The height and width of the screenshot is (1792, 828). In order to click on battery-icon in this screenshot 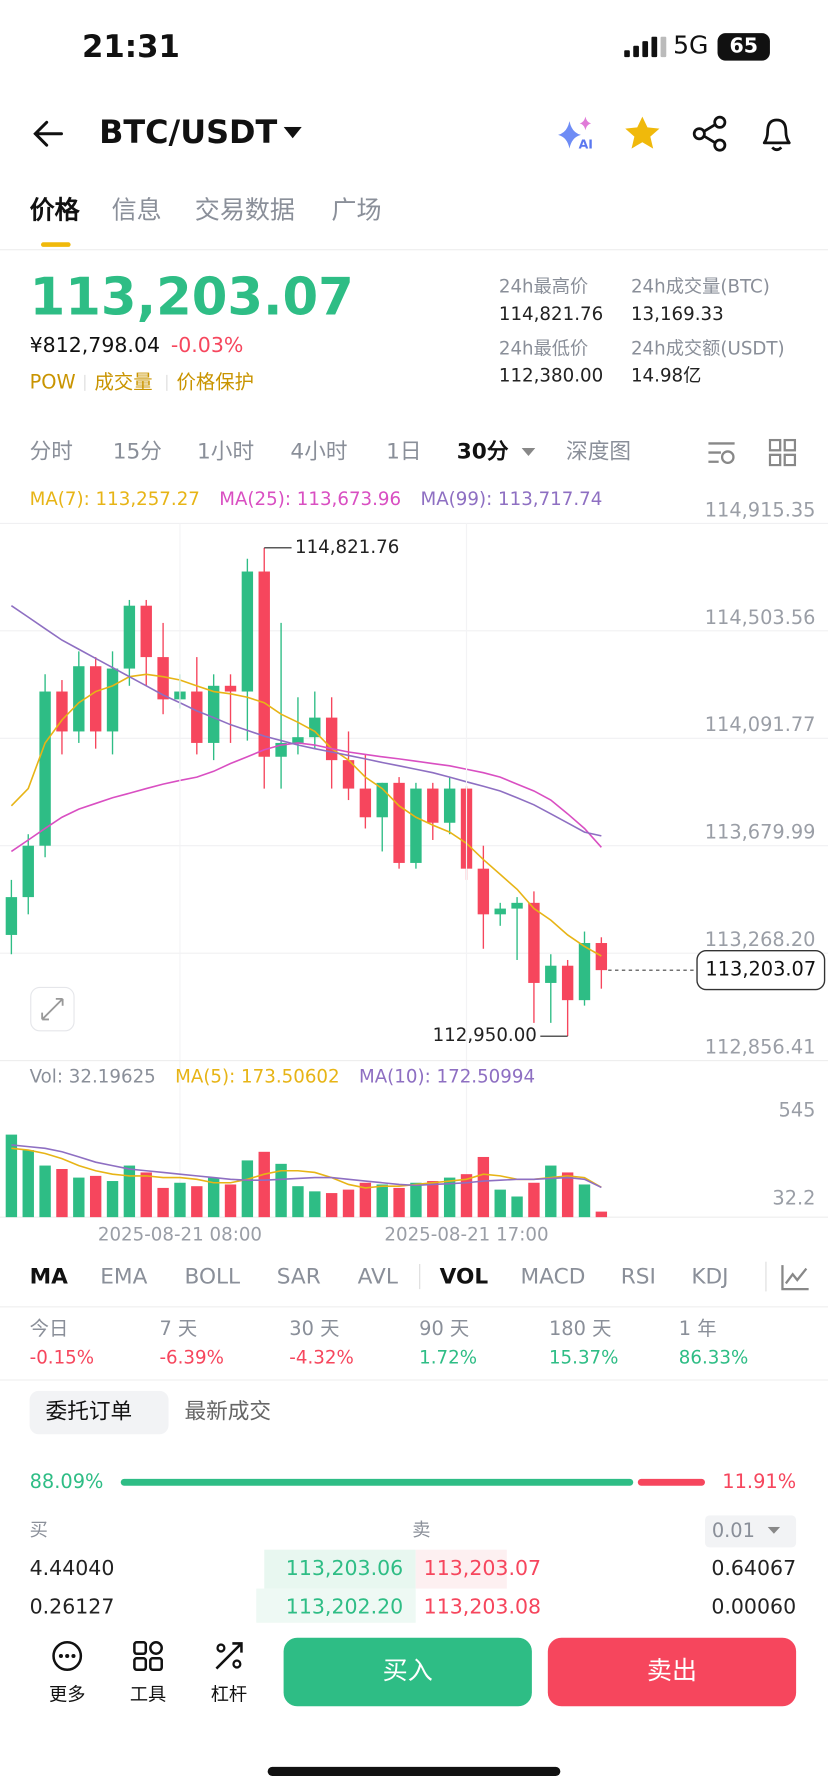, I will do `click(743, 47)`.